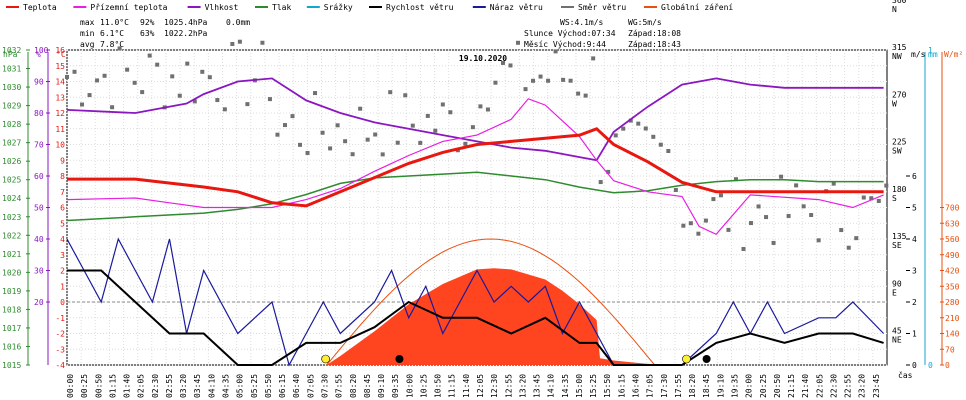 This screenshot has height=400, width=966. What do you see at coordinates (899, 142) in the screenshot?
I see `dir-tick: 225` at bounding box center [899, 142].